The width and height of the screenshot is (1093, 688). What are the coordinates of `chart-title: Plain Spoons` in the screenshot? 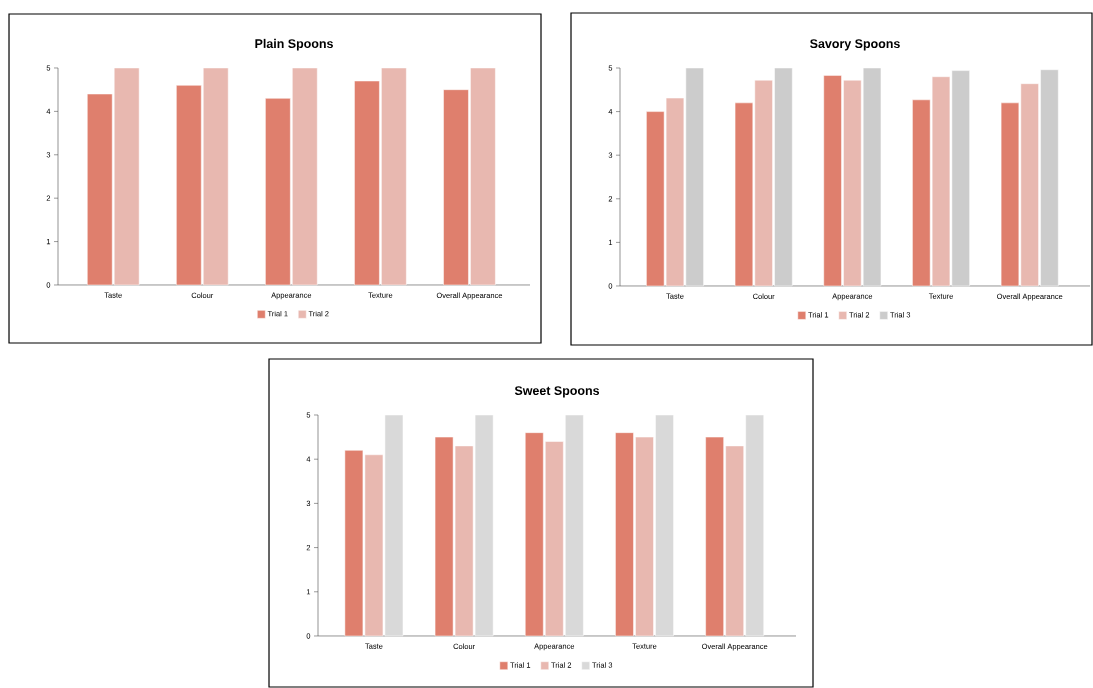 It's located at (294, 44).